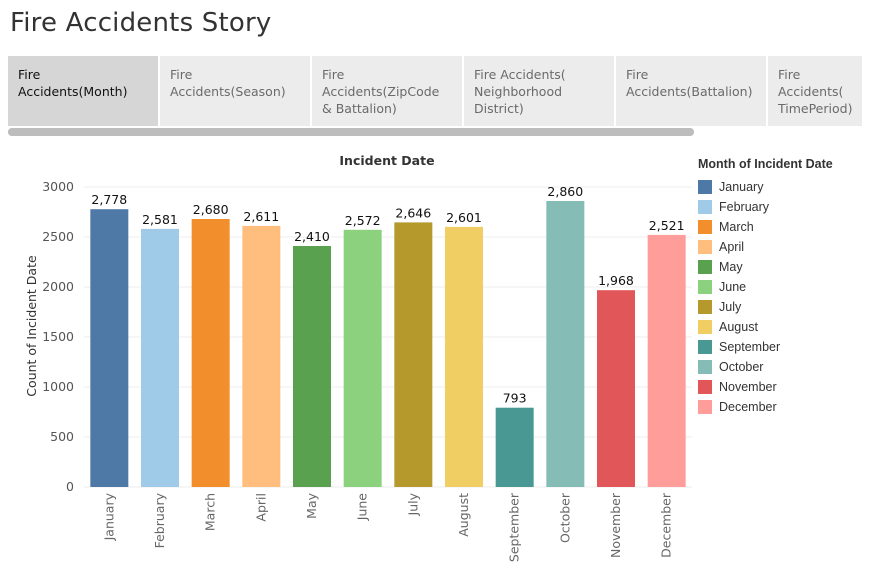  What do you see at coordinates (109, 348) in the screenshot?
I see `bar-january` at bounding box center [109, 348].